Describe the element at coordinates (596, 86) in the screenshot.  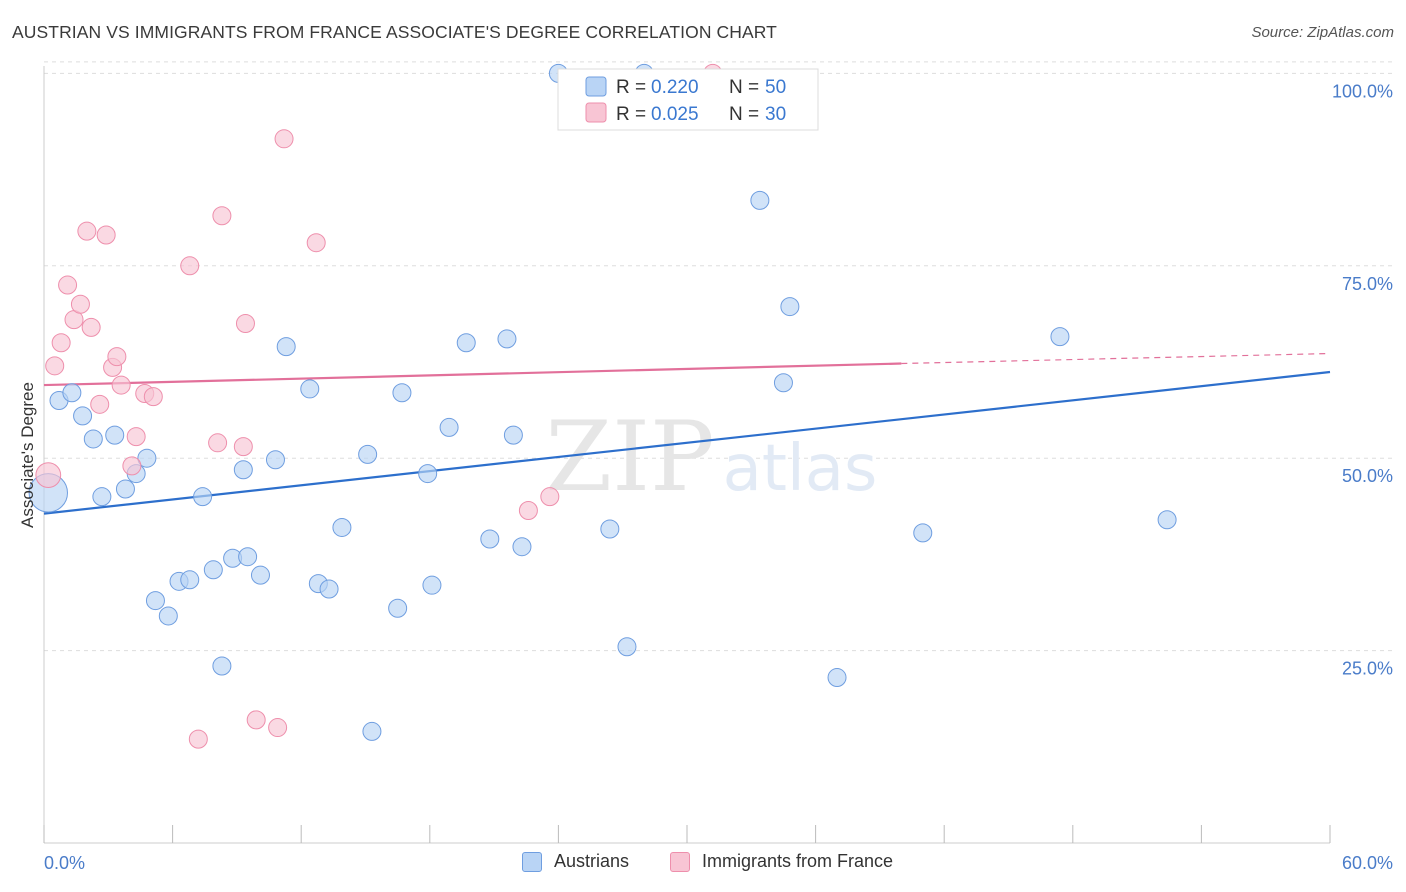
I see `legend-swatch-austrians` at that location.